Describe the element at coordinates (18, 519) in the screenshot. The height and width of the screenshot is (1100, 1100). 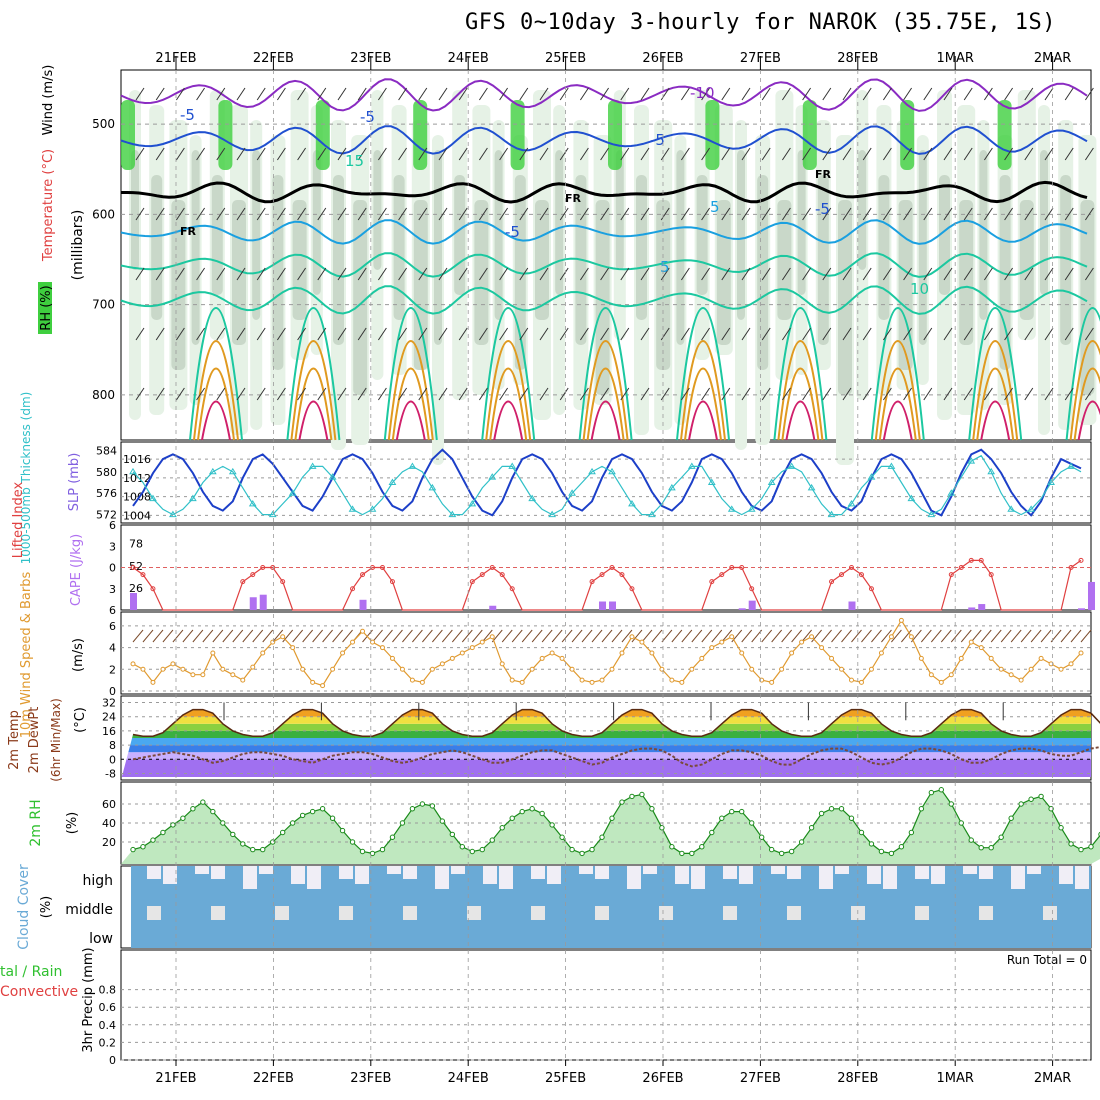
I see `label-lifted: Lifted Index` at that location.